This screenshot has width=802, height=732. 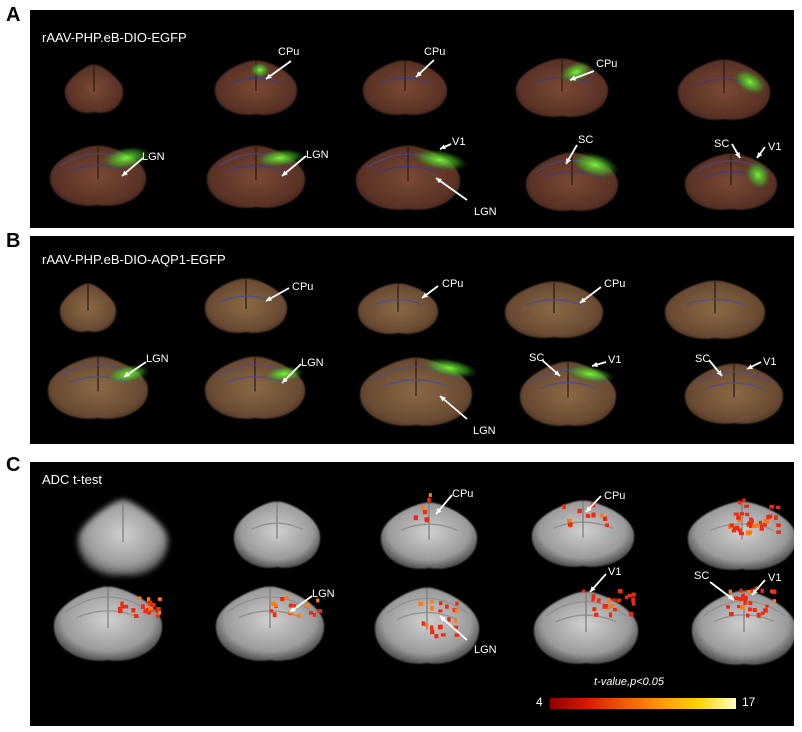 I want to click on panel-a-sc-1-arrow, so click(x=571, y=154).